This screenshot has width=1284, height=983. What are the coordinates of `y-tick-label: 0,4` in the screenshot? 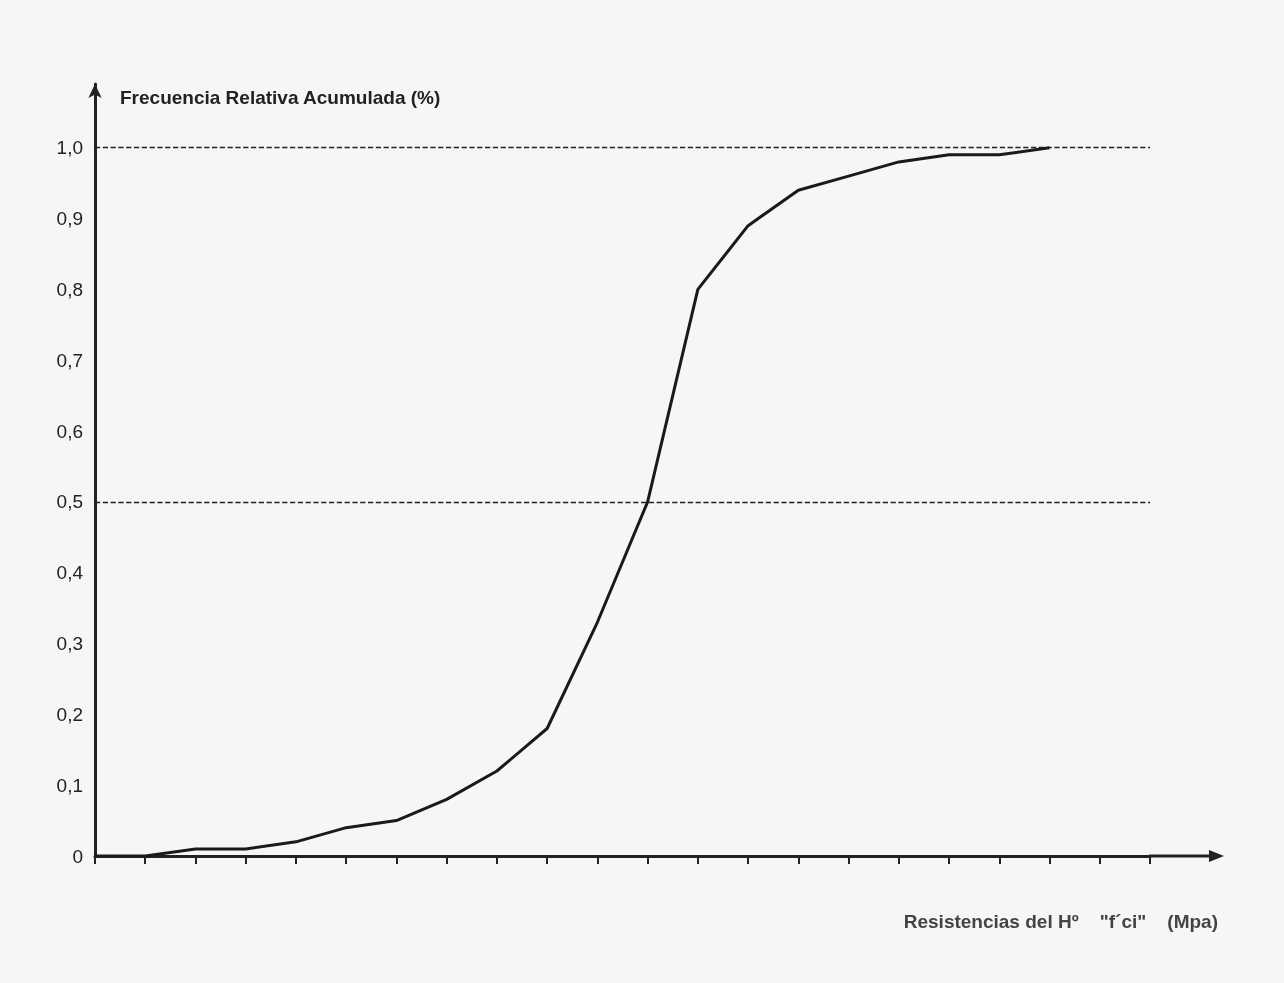 It's located at (70, 573).